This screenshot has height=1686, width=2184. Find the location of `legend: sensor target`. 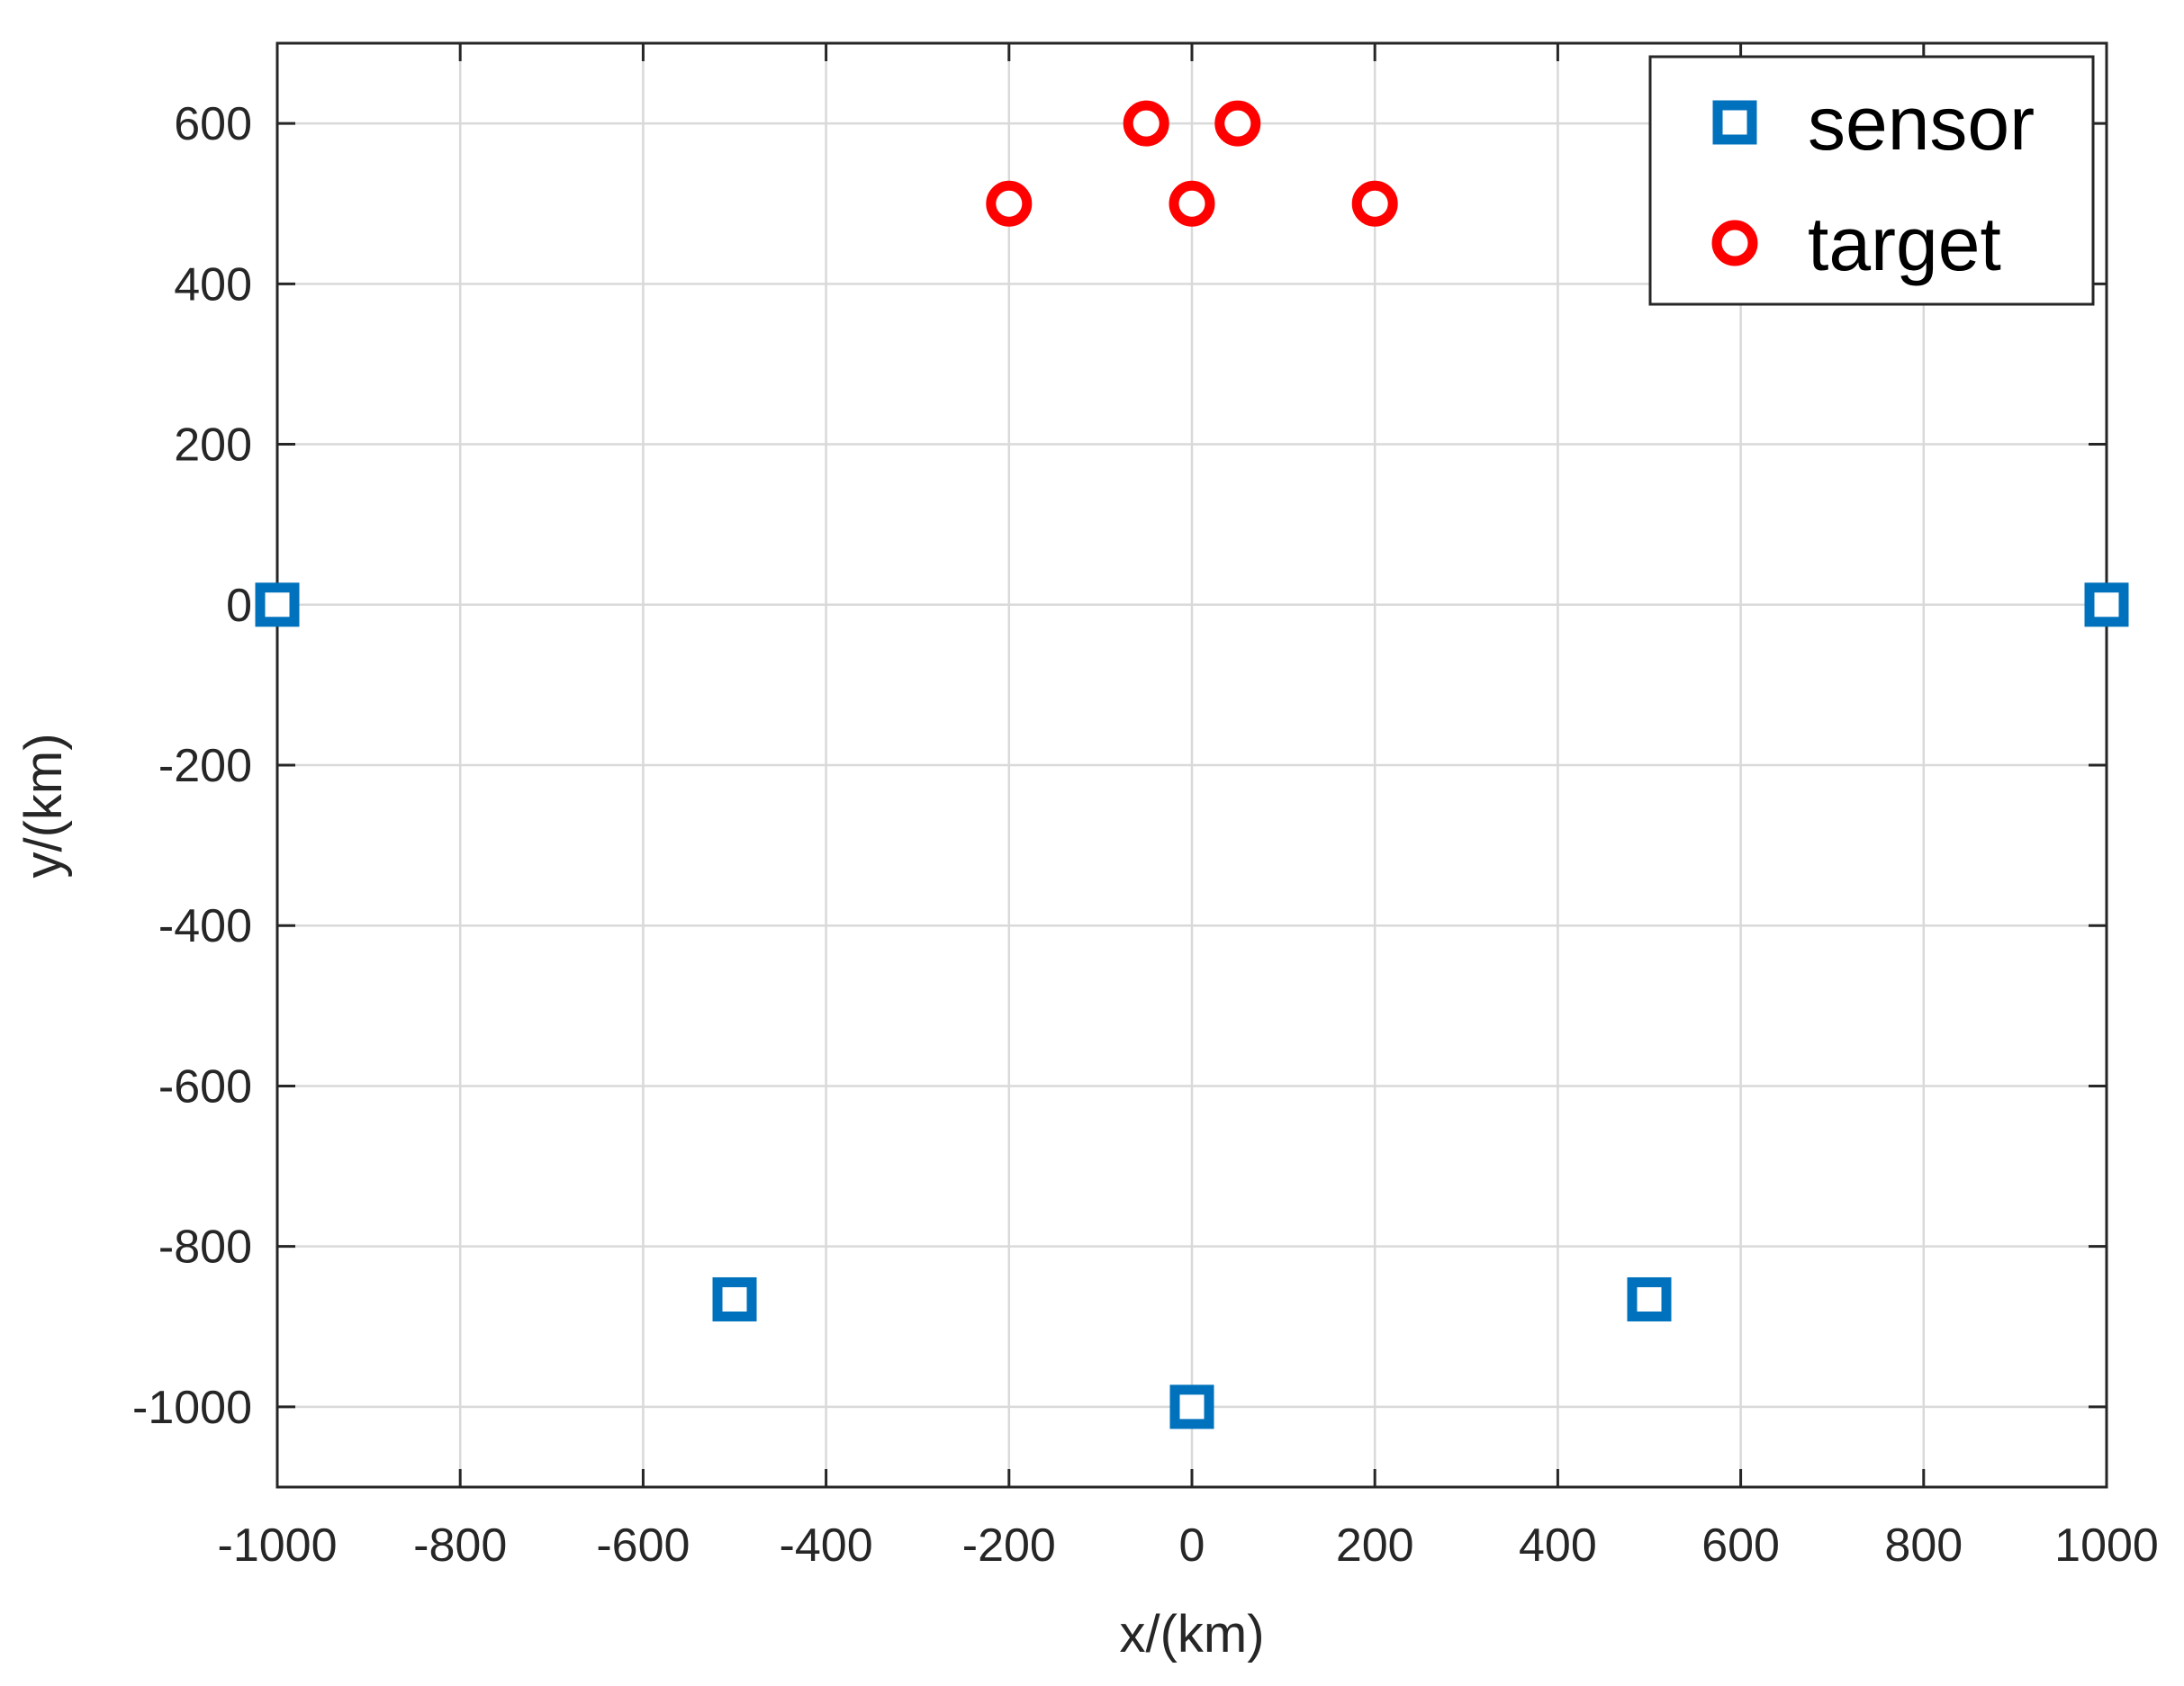

legend: sensor target is located at coordinates (1871, 180).